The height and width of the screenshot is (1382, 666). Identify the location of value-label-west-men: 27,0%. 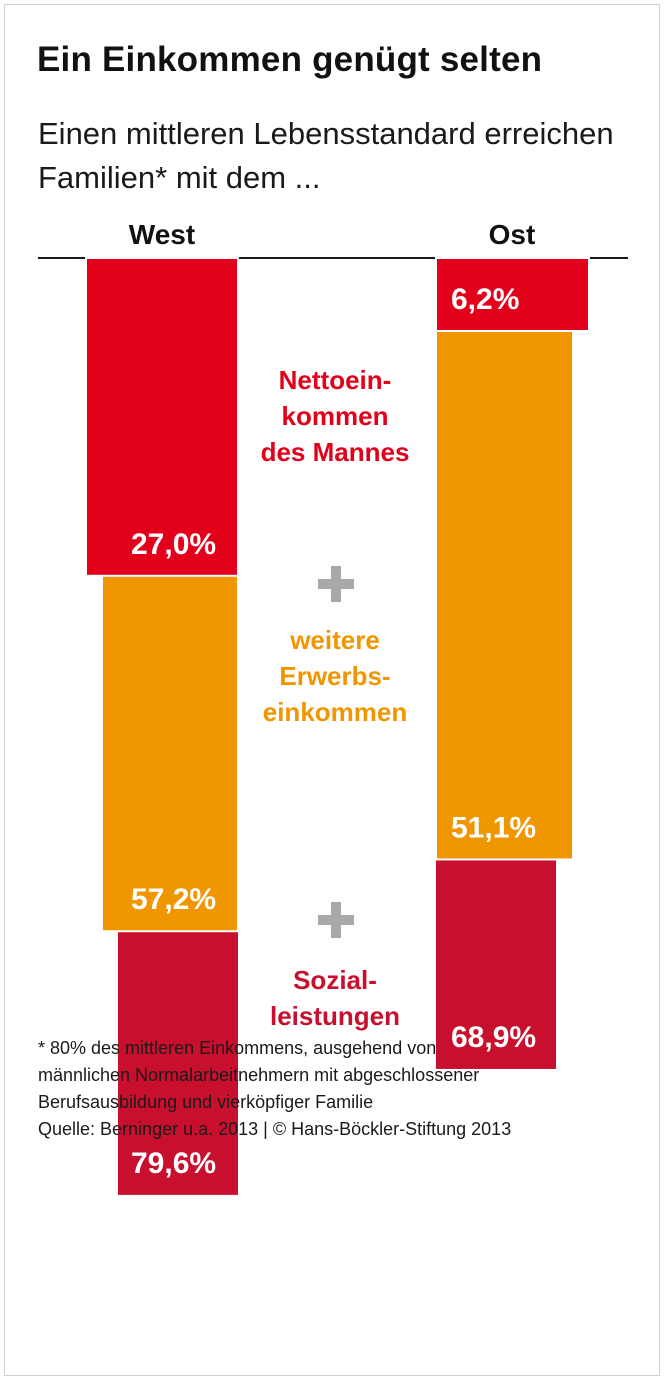
(173, 544).